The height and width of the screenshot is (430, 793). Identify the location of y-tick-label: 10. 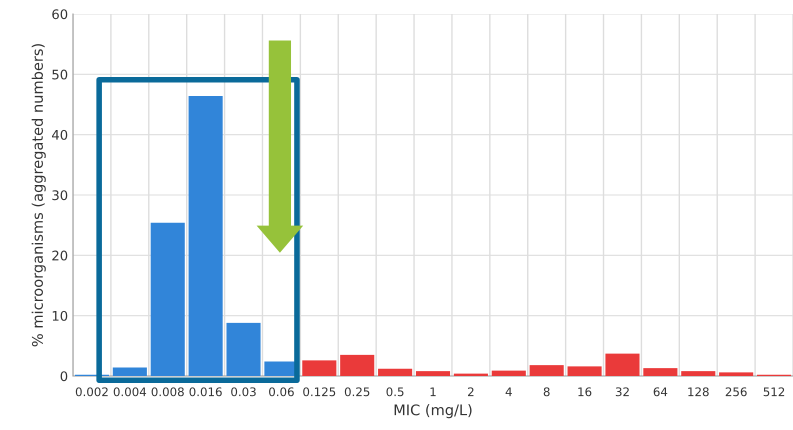
(60, 315).